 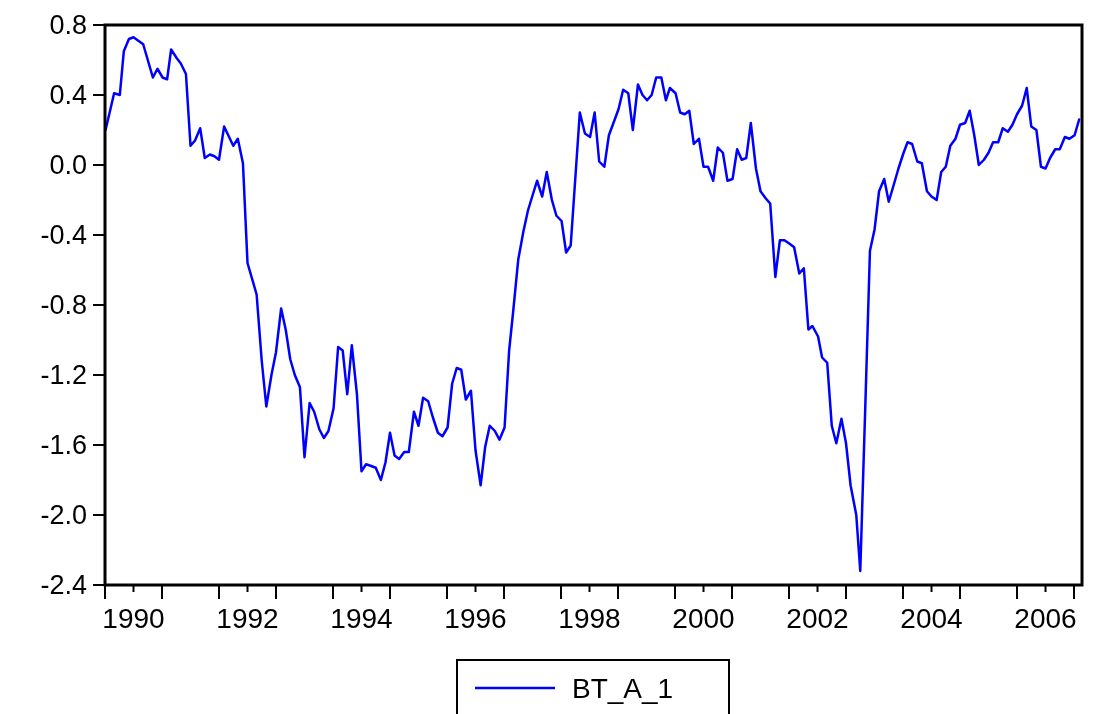 What do you see at coordinates (623, 688) in the screenshot?
I see `legend-label: BT_A_1` at bounding box center [623, 688].